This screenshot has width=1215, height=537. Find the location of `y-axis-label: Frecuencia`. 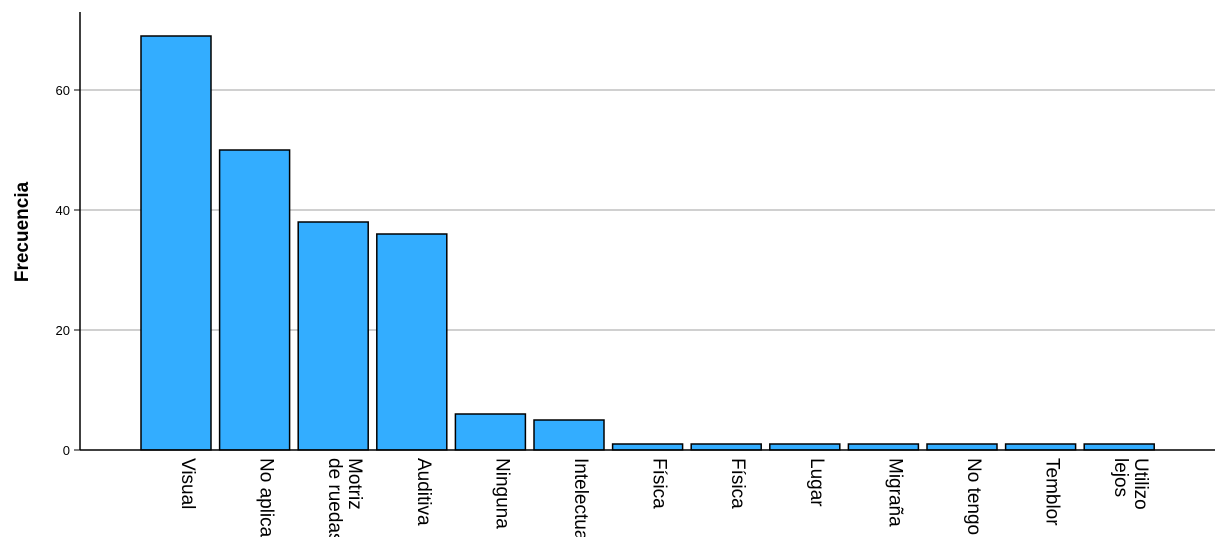

y-axis-label: Frecuencia is located at coordinates (22, 231).